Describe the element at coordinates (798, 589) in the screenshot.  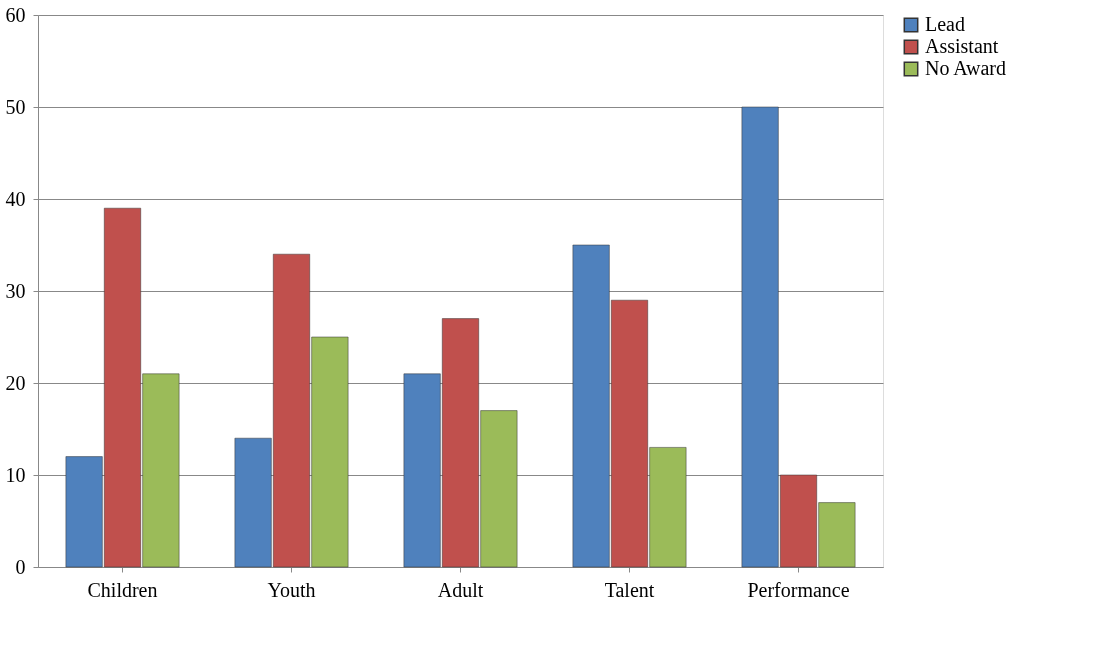
I see `x-tick-label: Performance` at that location.